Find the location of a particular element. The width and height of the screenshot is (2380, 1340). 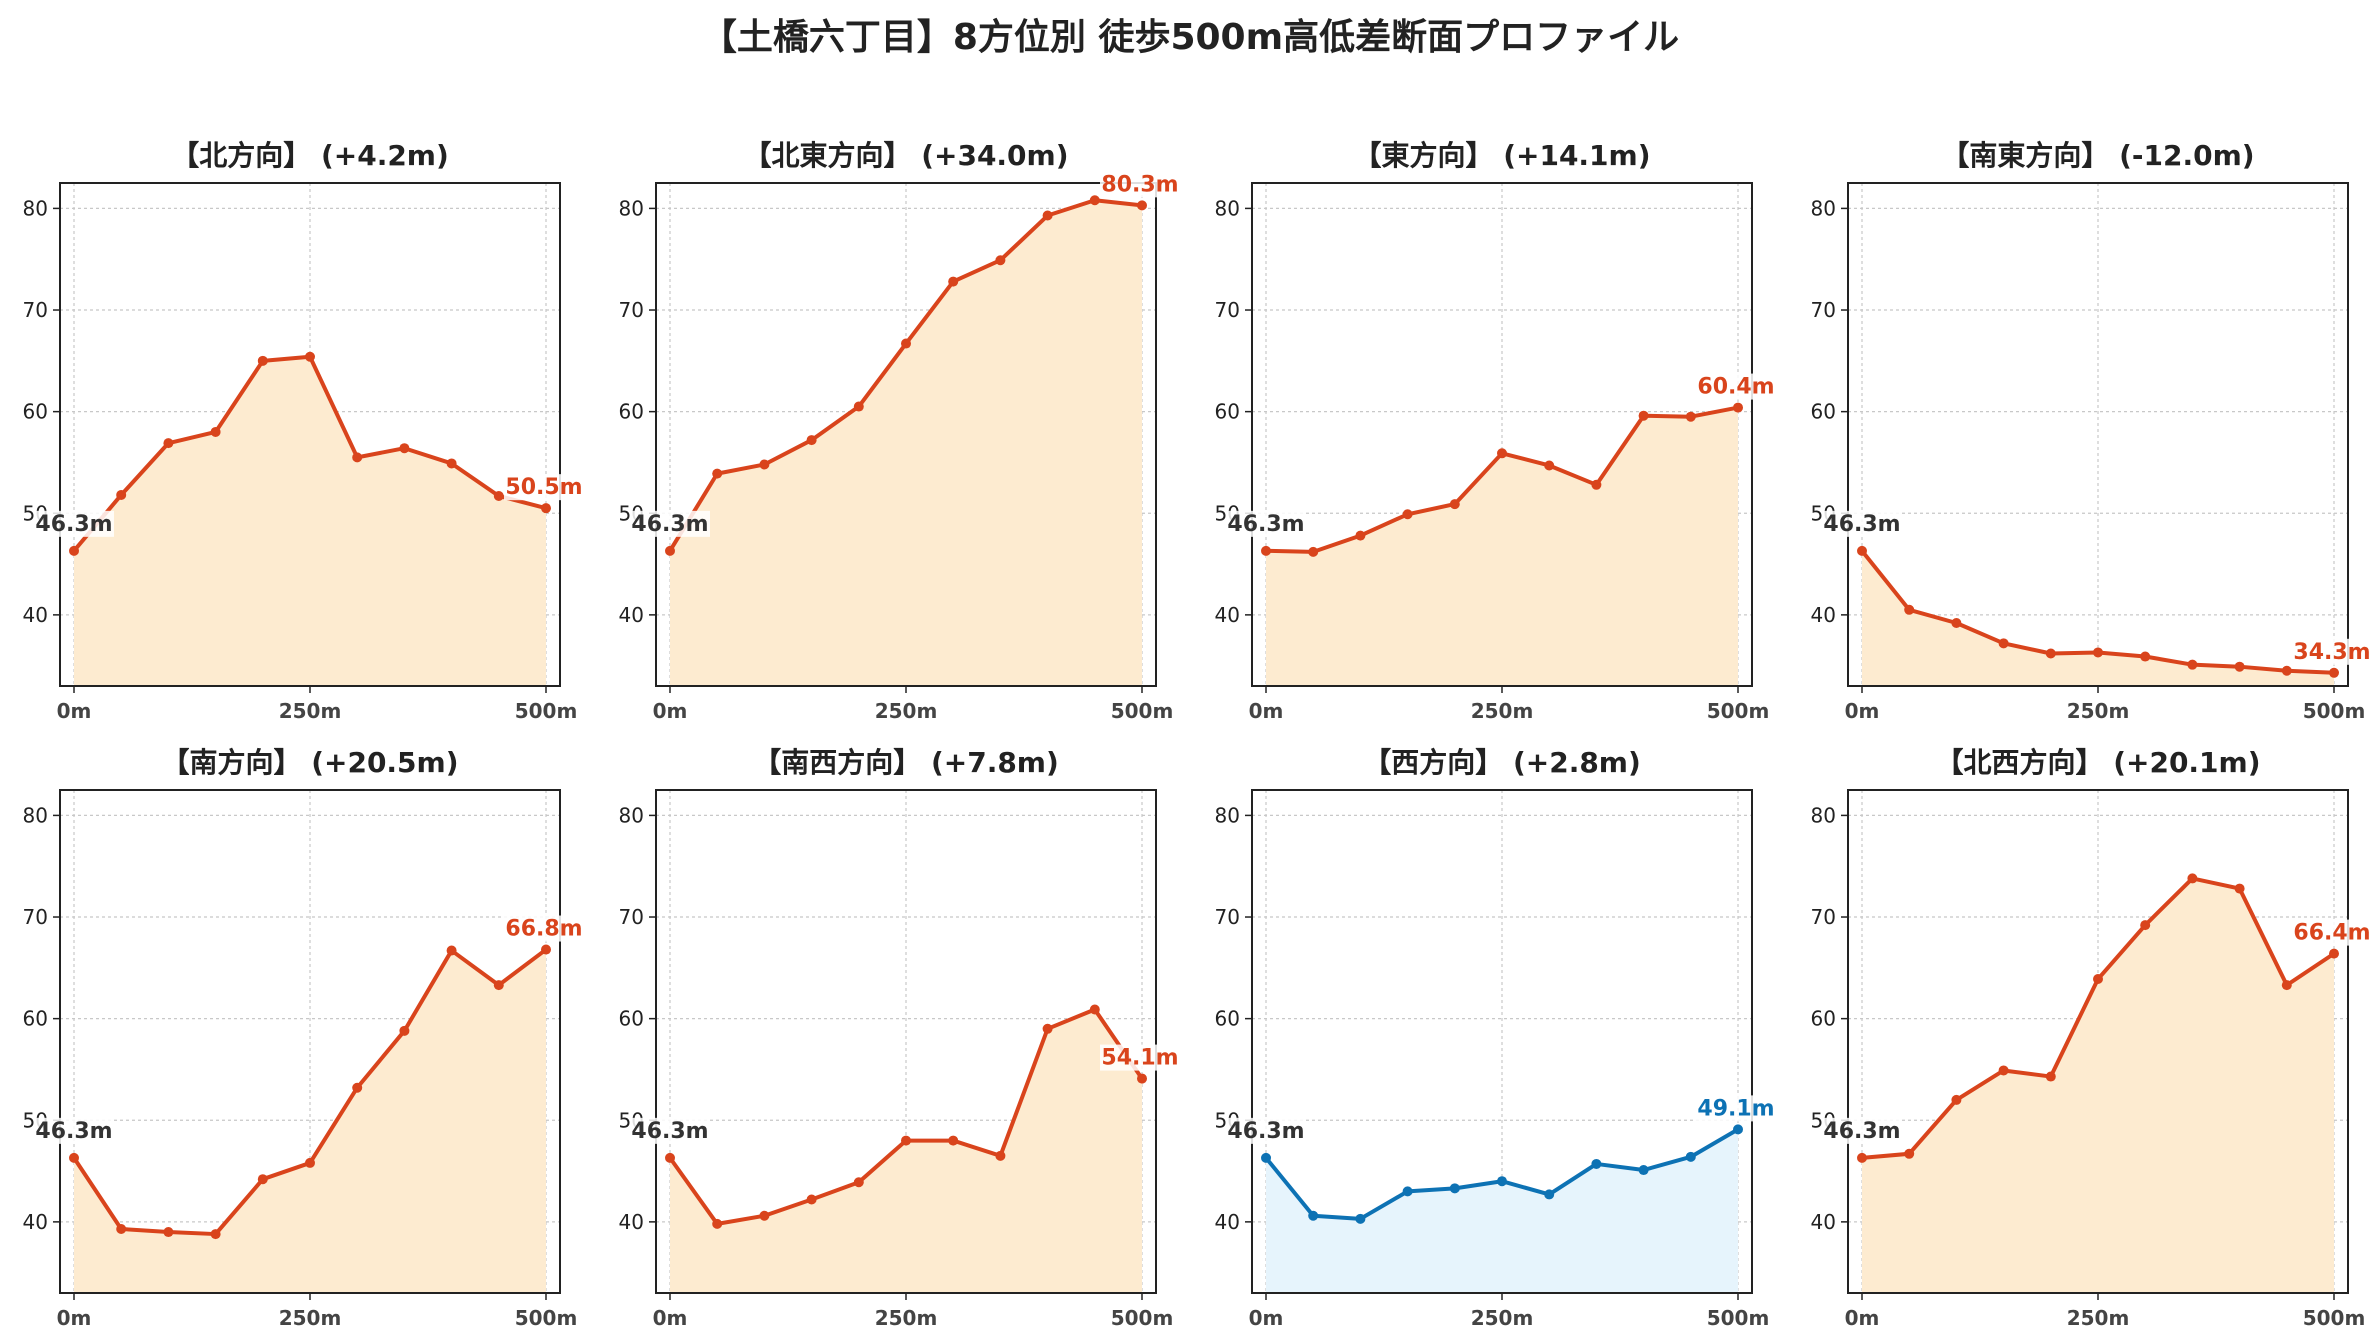

end-label: 80.3m is located at coordinates (1139, 184).